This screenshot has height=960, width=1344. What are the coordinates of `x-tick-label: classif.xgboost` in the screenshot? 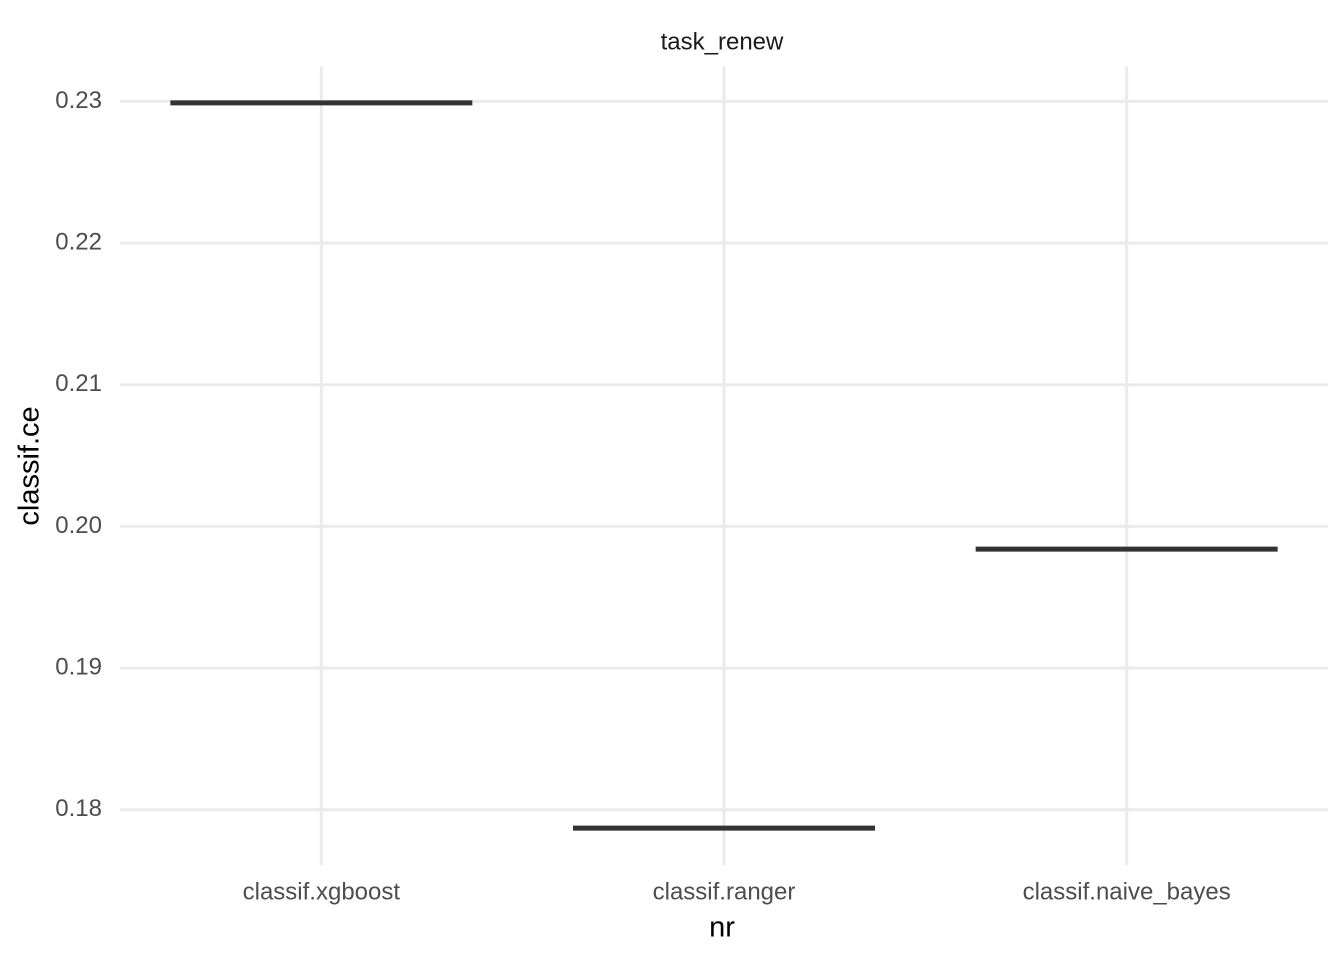 It's located at (322, 891).